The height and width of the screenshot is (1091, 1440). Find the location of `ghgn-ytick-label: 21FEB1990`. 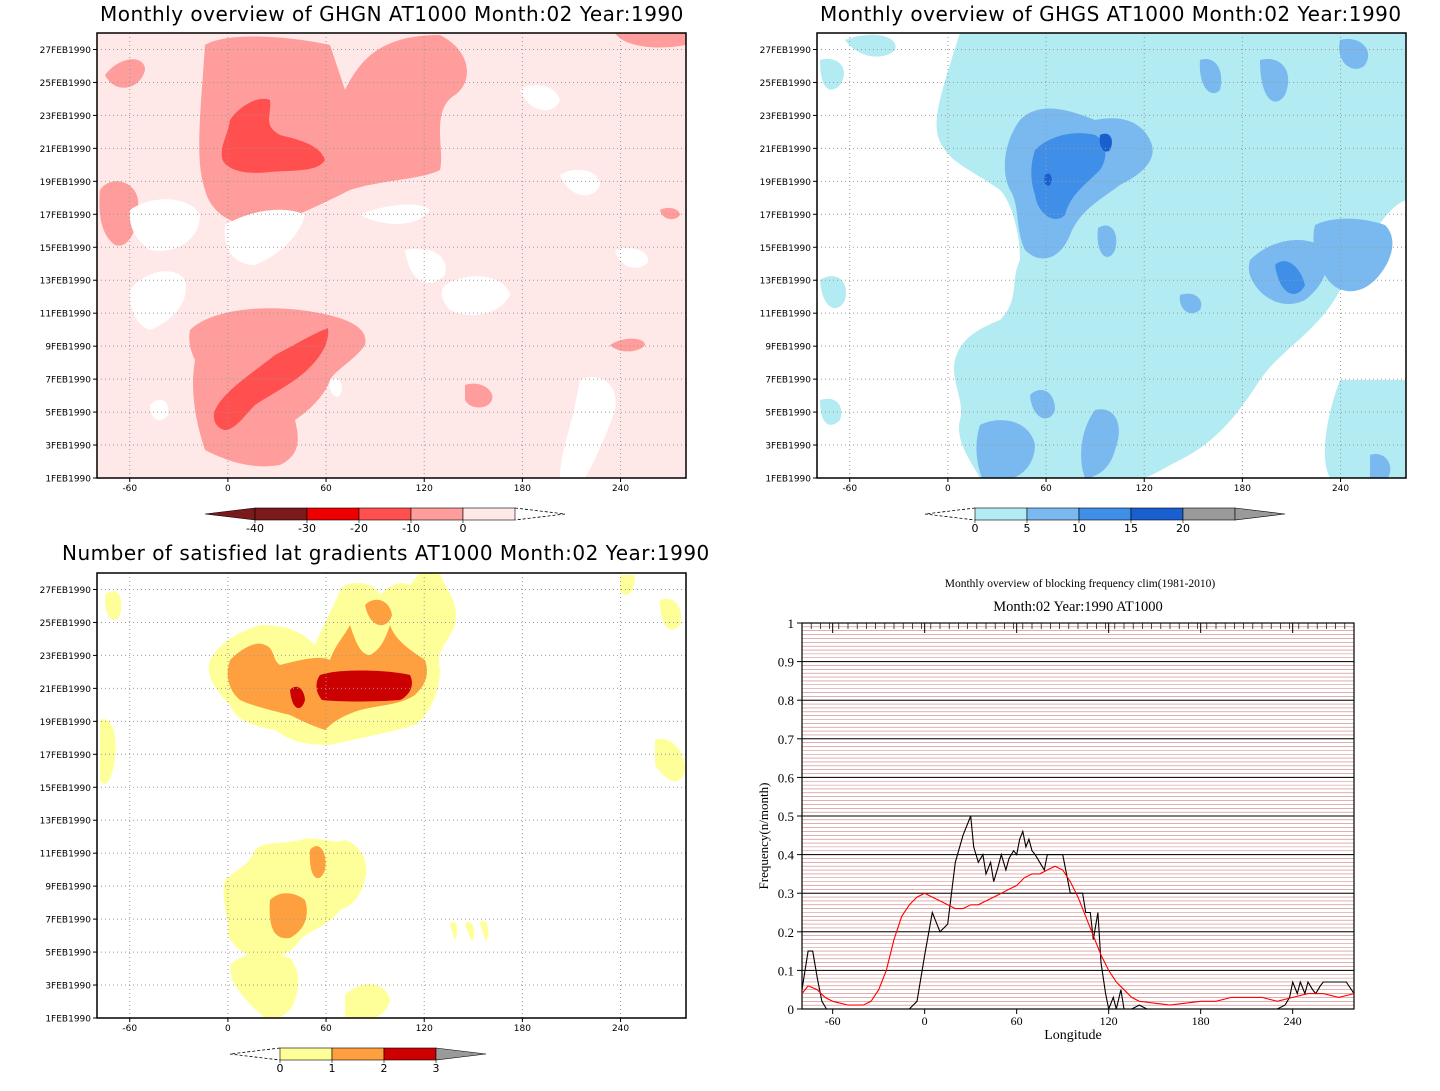

ghgn-ytick-label: 21FEB1990 is located at coordinates (66, 150).